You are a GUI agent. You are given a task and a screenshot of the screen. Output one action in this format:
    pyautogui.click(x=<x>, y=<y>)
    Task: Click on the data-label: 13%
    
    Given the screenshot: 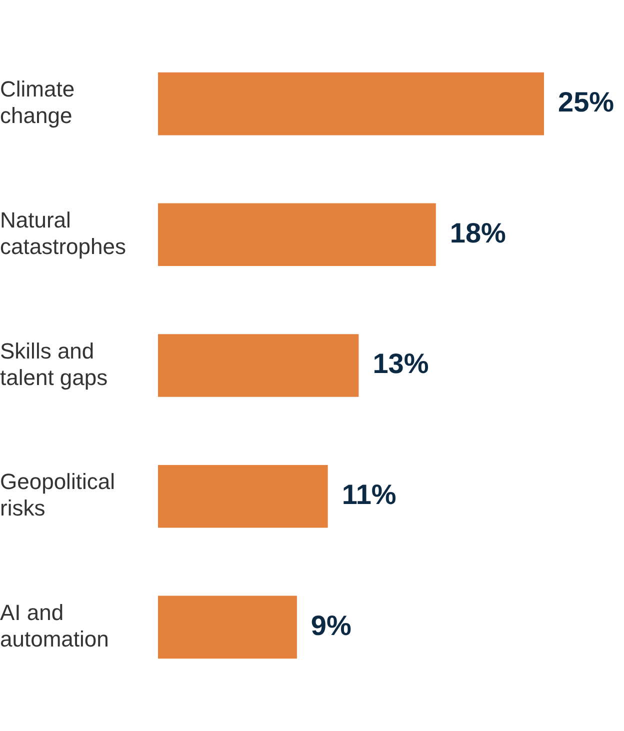 What is the action you would take?
    pyautogui.click(x=400, y=364)
    